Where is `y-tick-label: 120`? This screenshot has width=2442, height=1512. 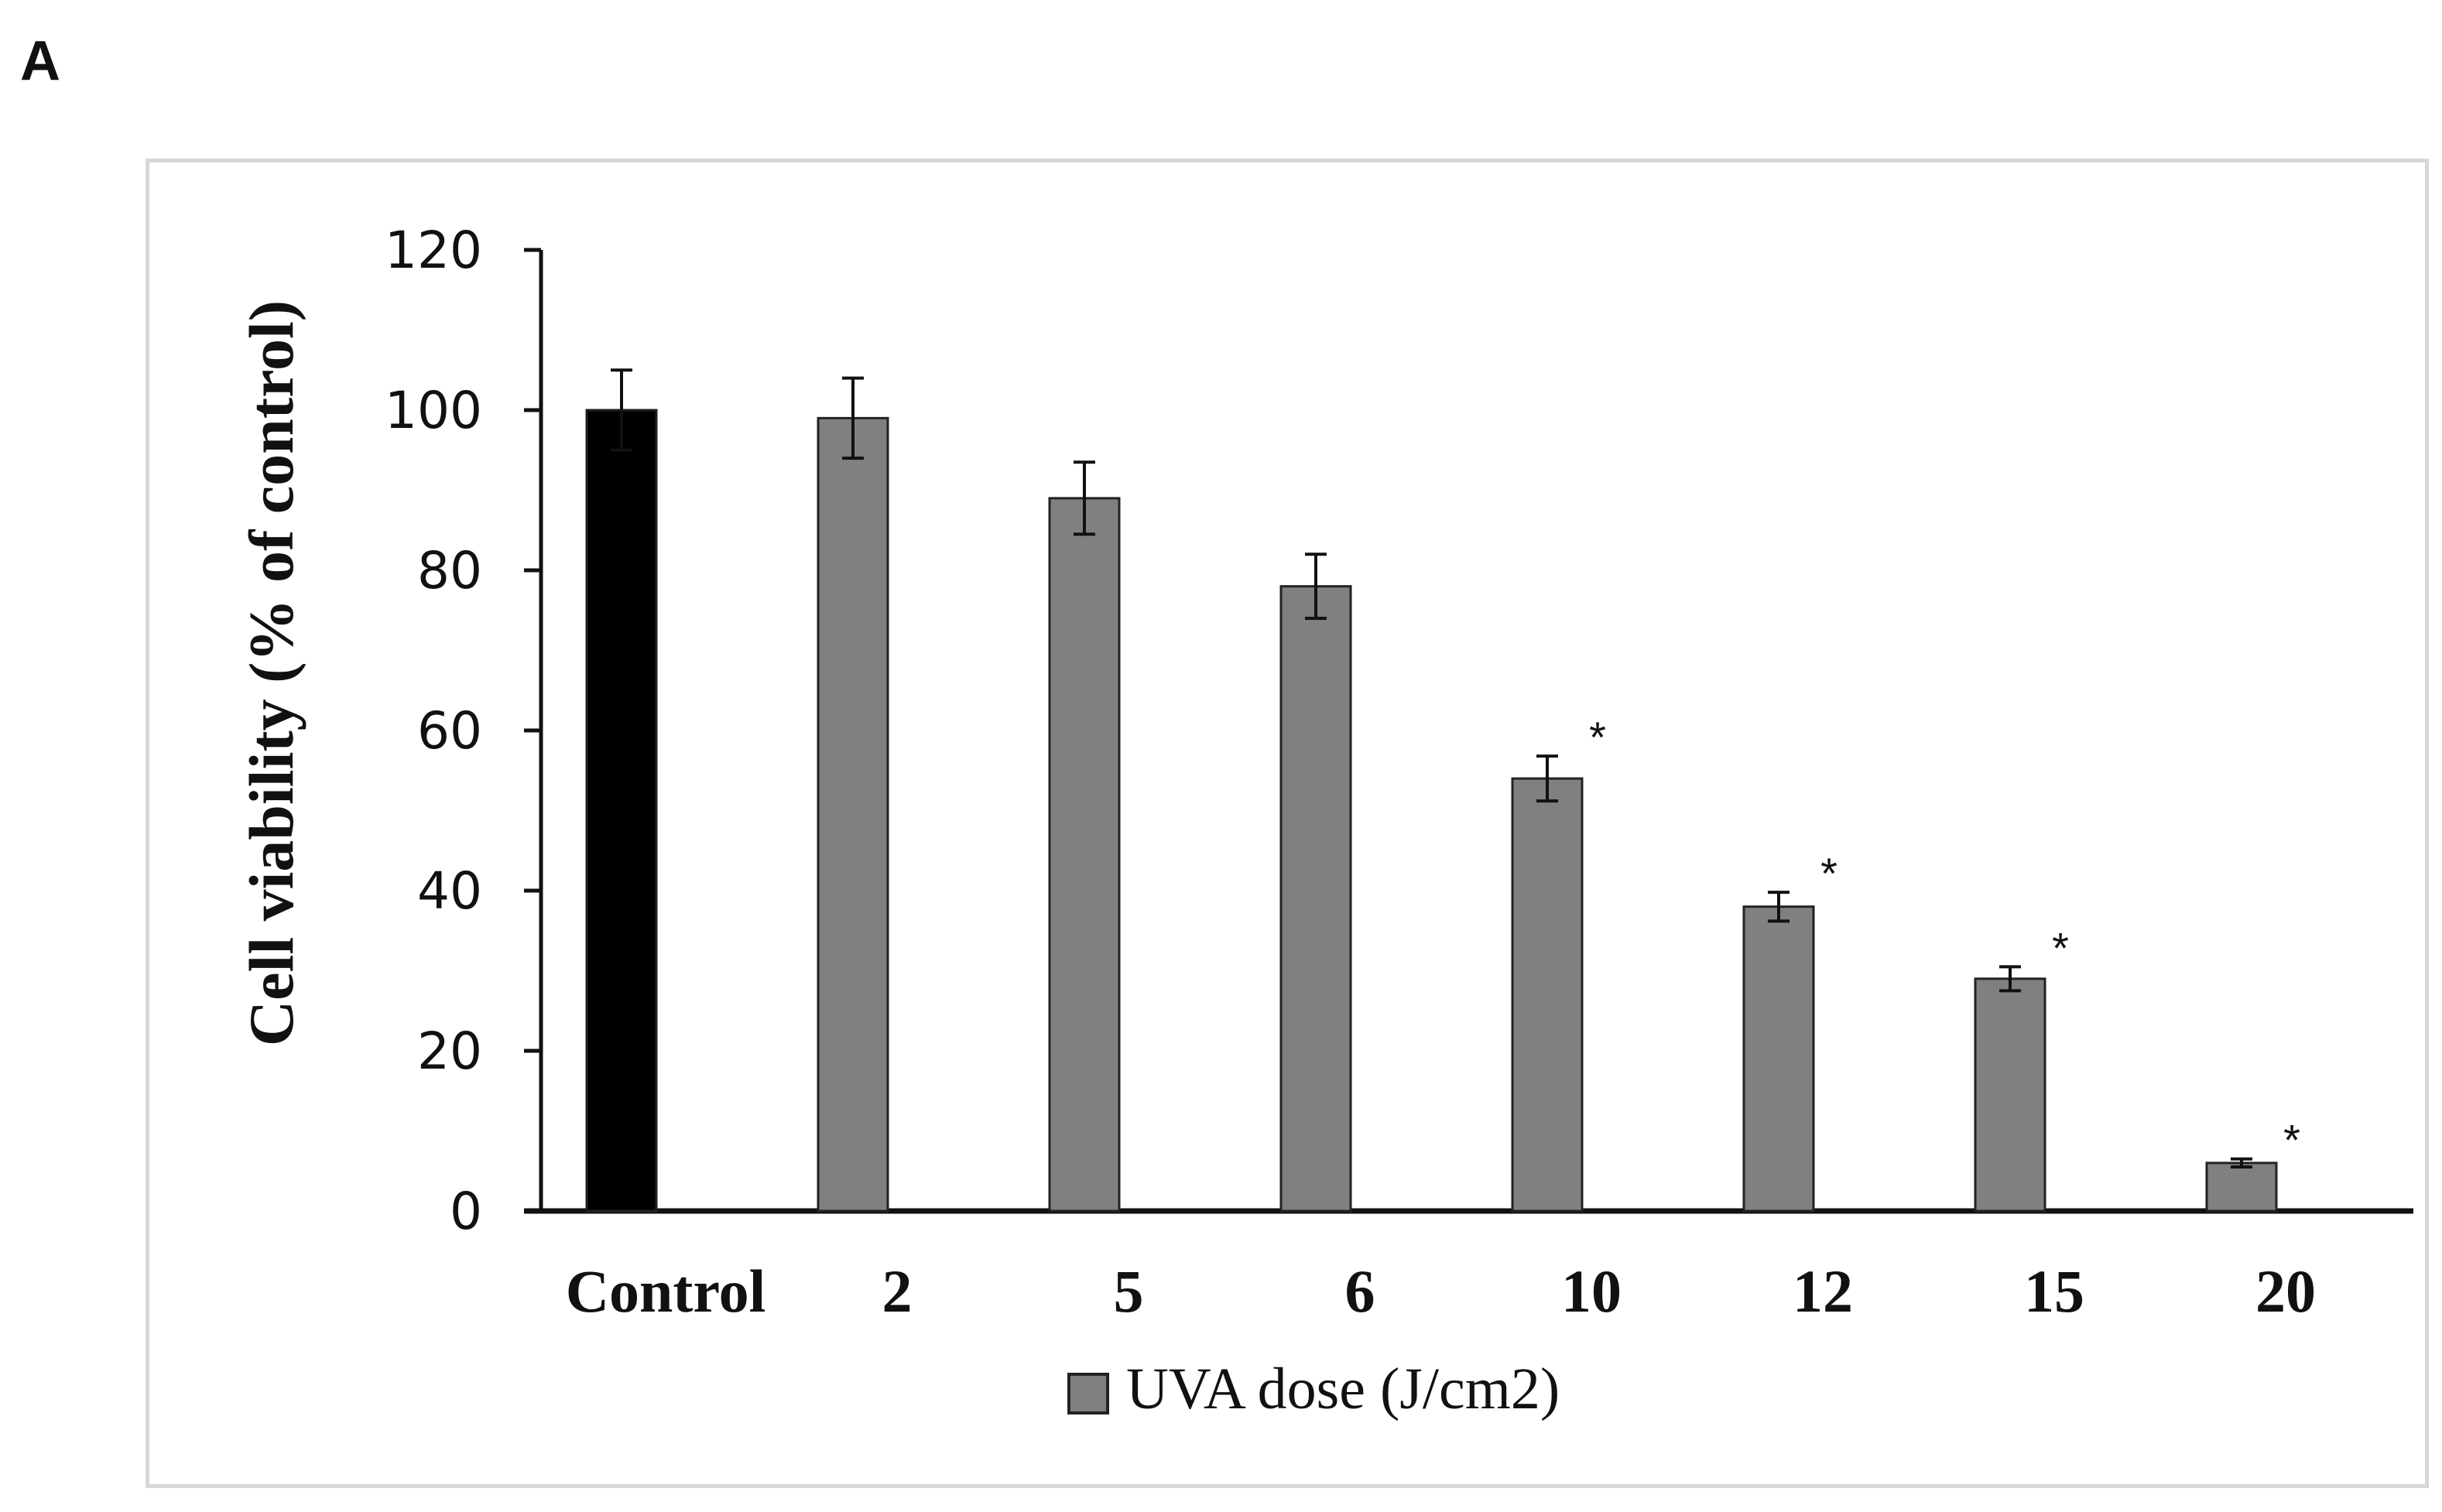 y-tick-label: 120 is located at coordinates (433, 250).